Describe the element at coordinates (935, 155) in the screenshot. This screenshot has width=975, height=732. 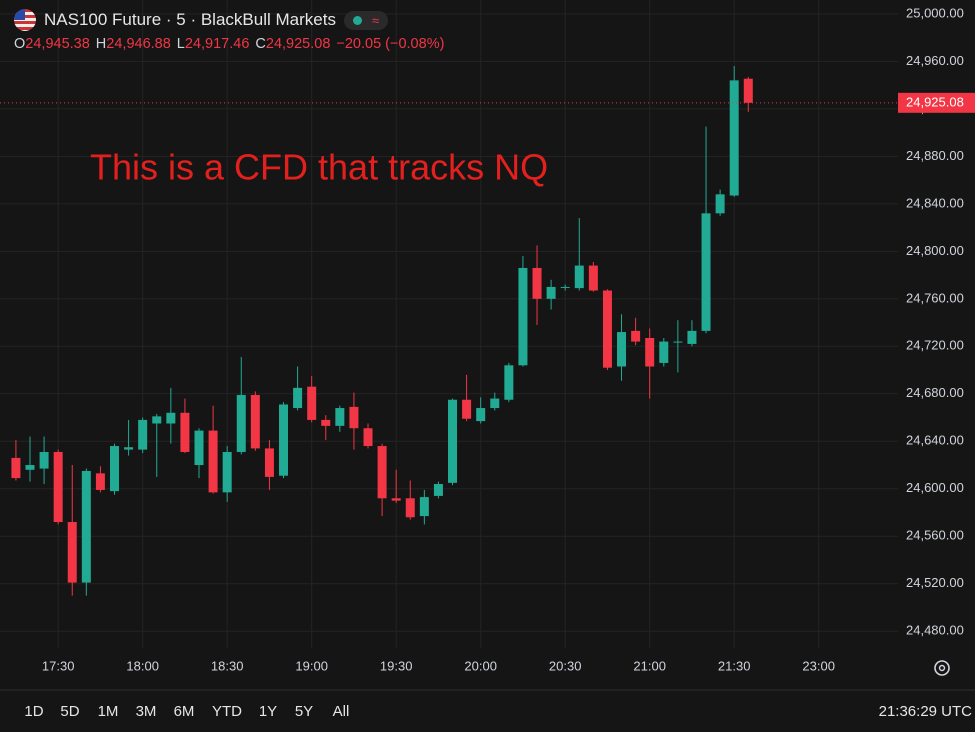
I see `y-tick-label: 24,880.00` at that location.